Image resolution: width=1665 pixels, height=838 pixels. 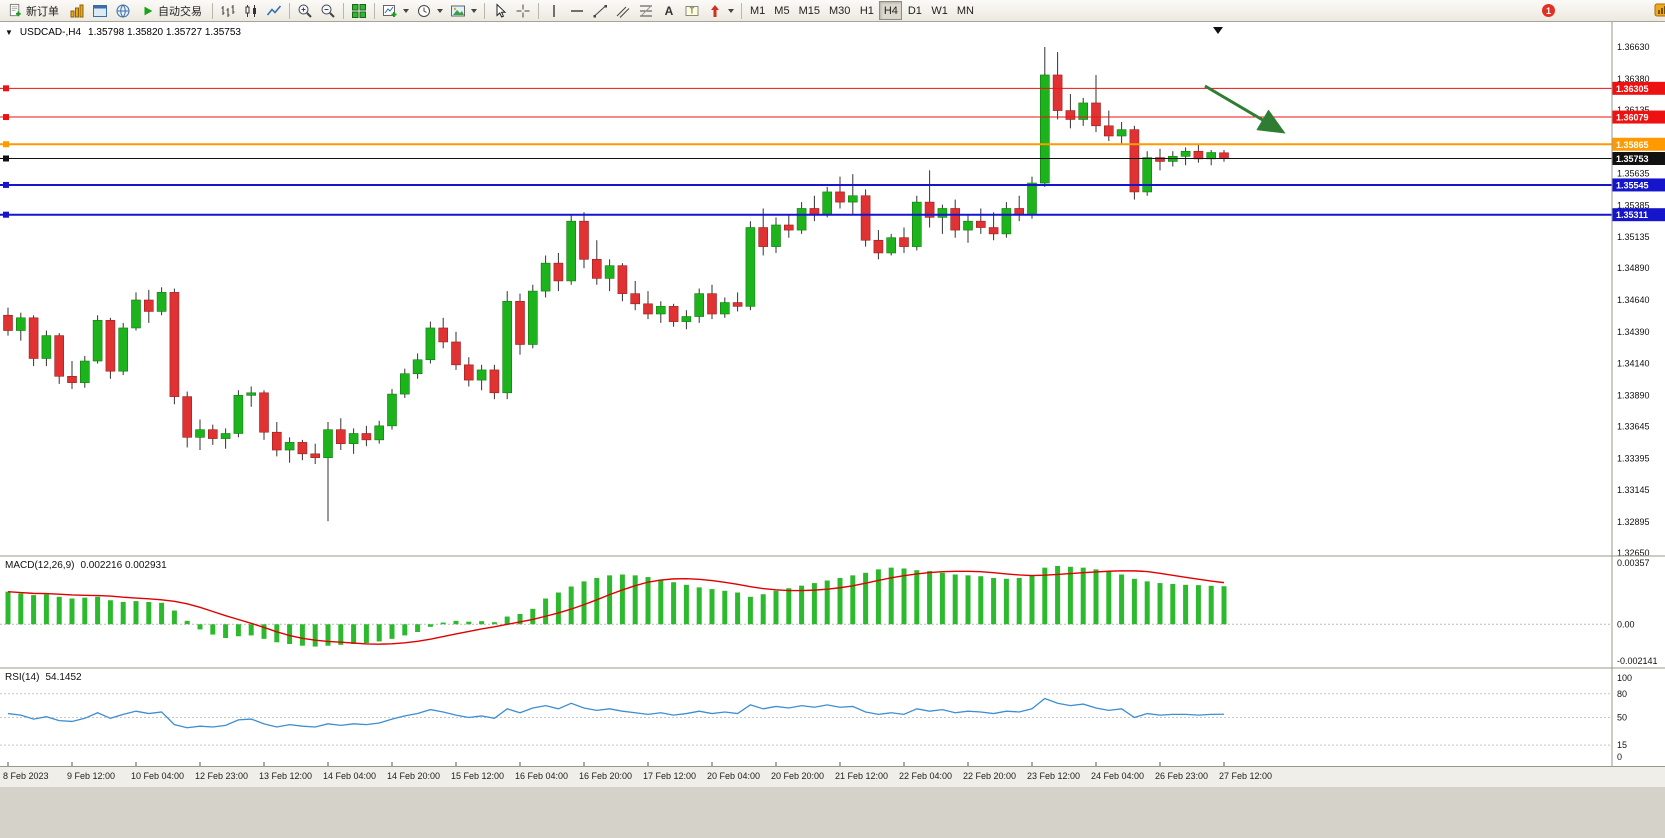 I want to click on zoom-out-button, so click(x=328, y=10).